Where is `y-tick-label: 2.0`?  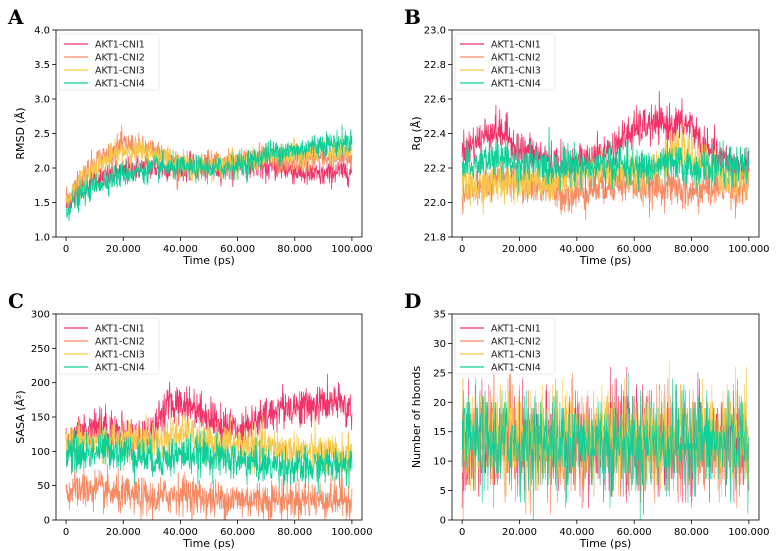
y-tick-label: 2.0 is located at coordinates (42, 169).